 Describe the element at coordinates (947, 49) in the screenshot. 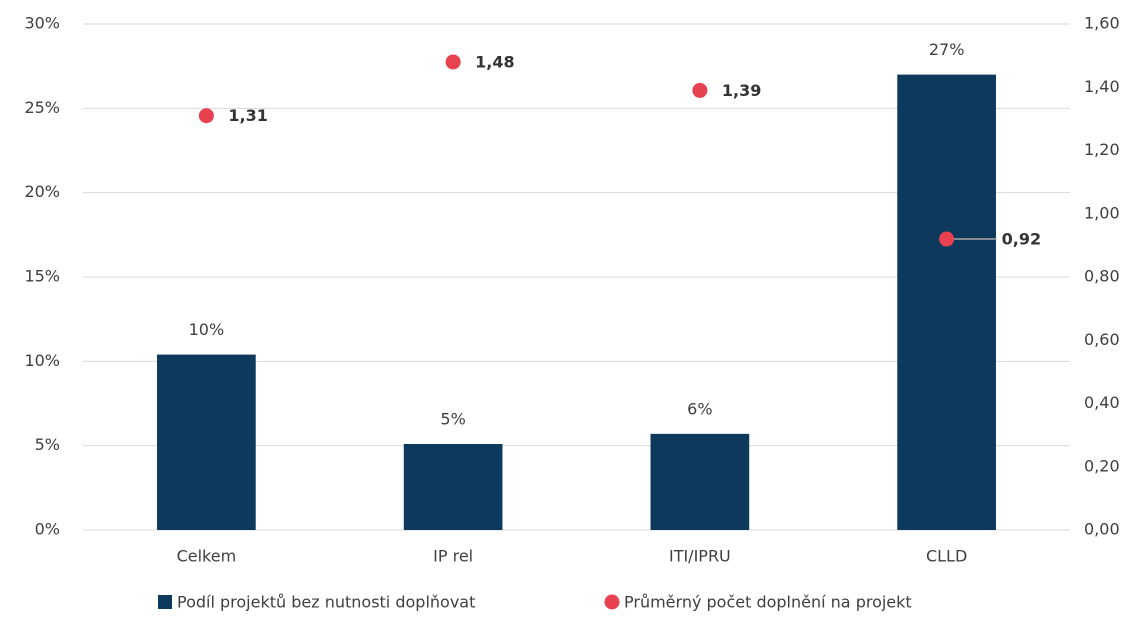

I see `bar-value-label: 27%` at that location.